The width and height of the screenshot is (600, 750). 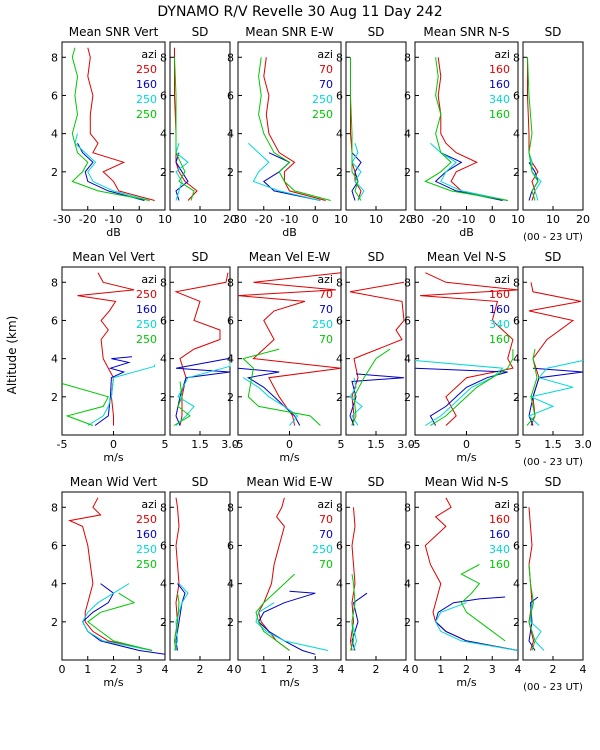 What do you see at coordinates (12, 355) in the screenshot?
I see `y-axis-label: Altitude (km)` at bounding box center [12, 355].